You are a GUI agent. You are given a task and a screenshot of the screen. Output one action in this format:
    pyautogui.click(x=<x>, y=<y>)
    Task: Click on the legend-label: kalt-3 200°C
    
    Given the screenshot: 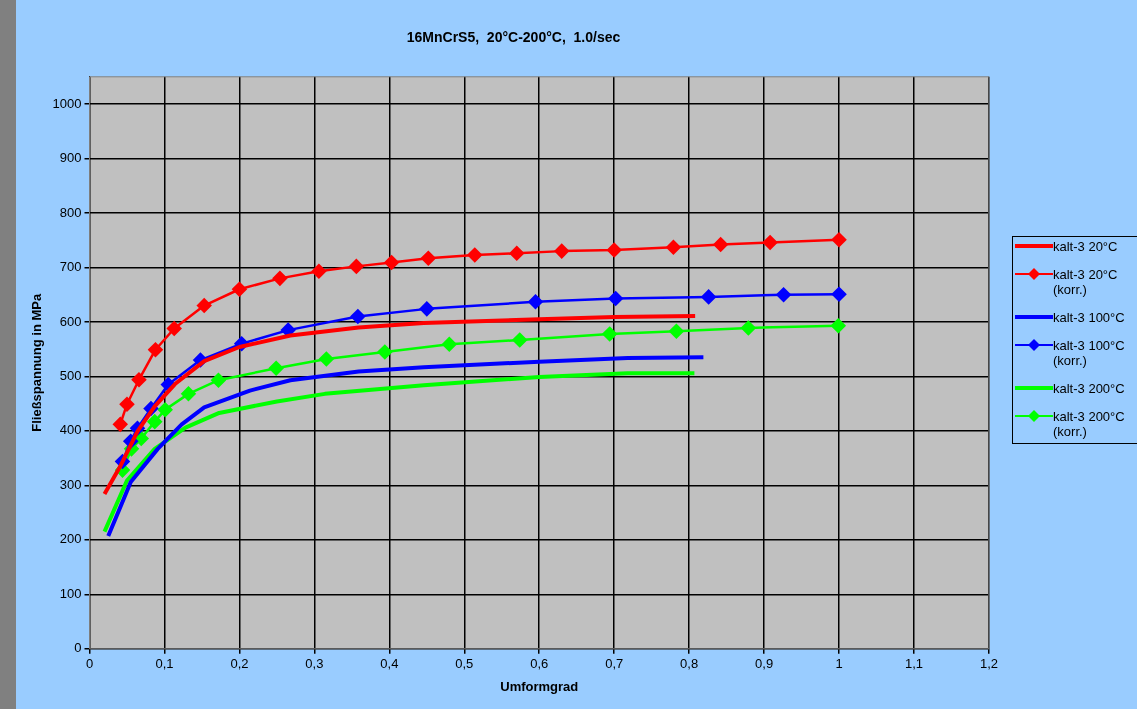 What is the action you would take?
    pyautogui.click(x=1089, y=388)
    